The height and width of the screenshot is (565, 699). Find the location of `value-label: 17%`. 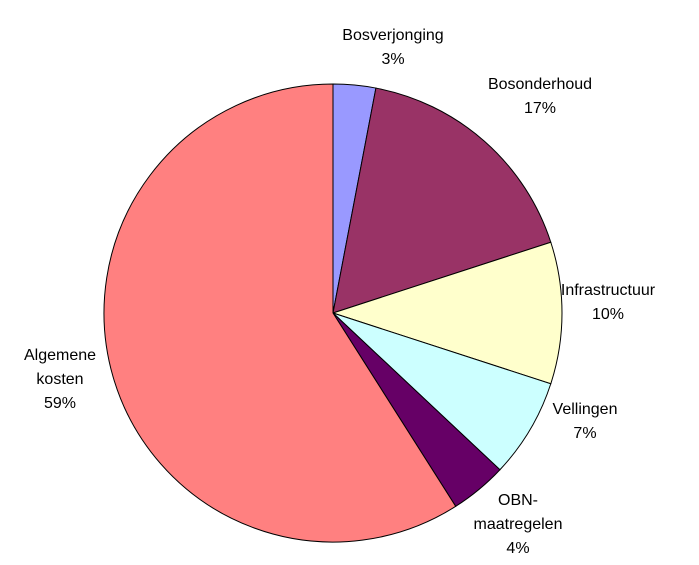

value-label: 17% is located at coordinates (540, 108).